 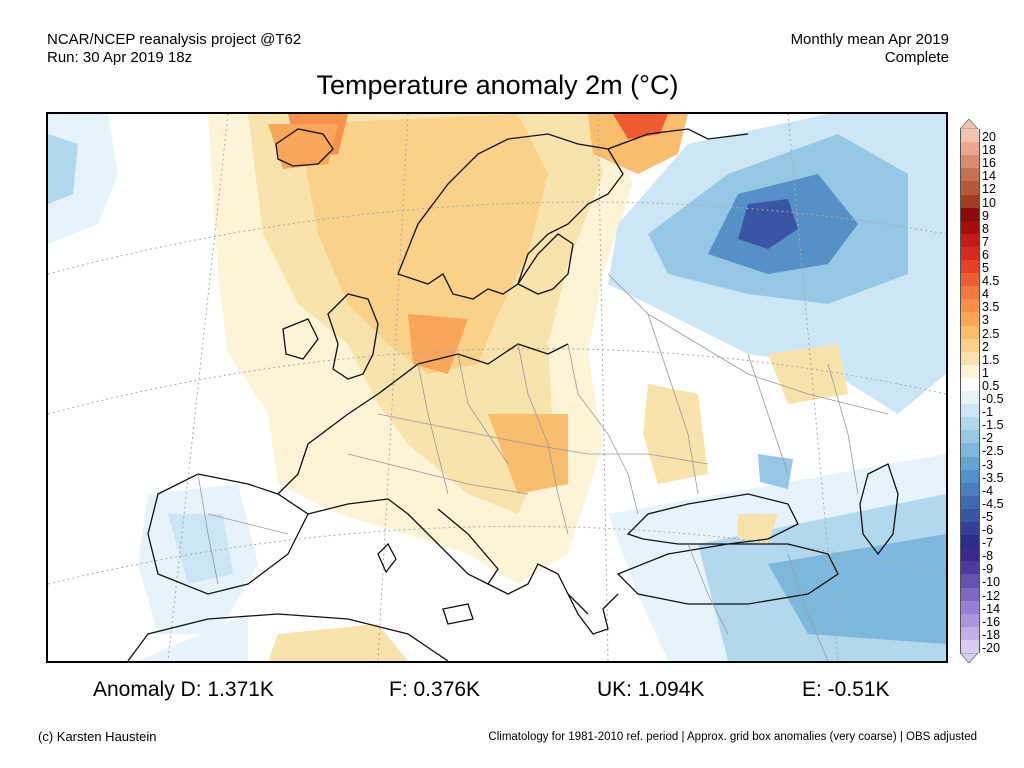 I want to click on colorbar-tick-label: 8, so click(x=985, y=228).